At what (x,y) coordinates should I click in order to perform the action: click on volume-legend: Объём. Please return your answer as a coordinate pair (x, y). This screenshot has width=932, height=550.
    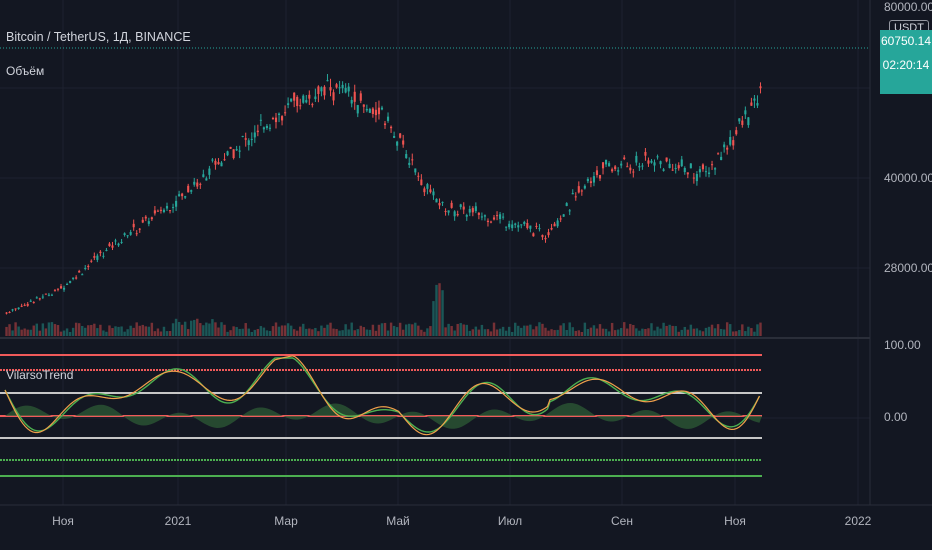
    Looking at the image, I should click on (25, 71).